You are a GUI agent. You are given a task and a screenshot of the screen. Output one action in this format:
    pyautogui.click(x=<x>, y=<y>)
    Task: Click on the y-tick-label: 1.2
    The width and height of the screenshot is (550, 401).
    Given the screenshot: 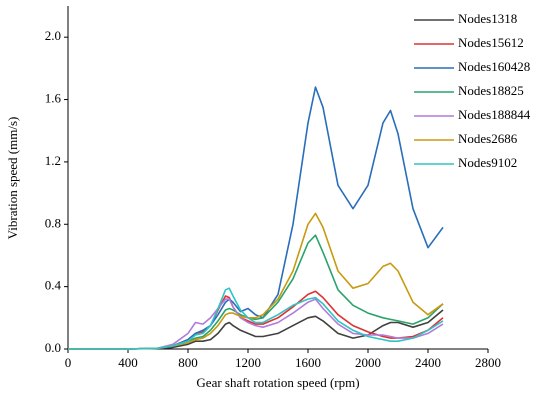 What is the action you would take?
    pyautogui.click(x=53, y=160)
    